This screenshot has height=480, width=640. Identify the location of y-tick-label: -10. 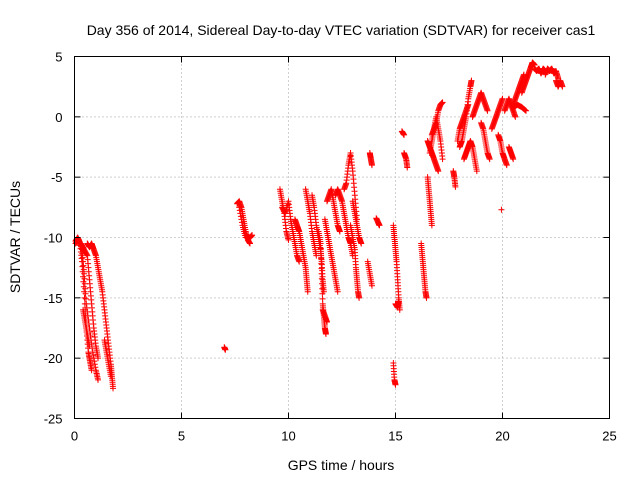
(53, 238).